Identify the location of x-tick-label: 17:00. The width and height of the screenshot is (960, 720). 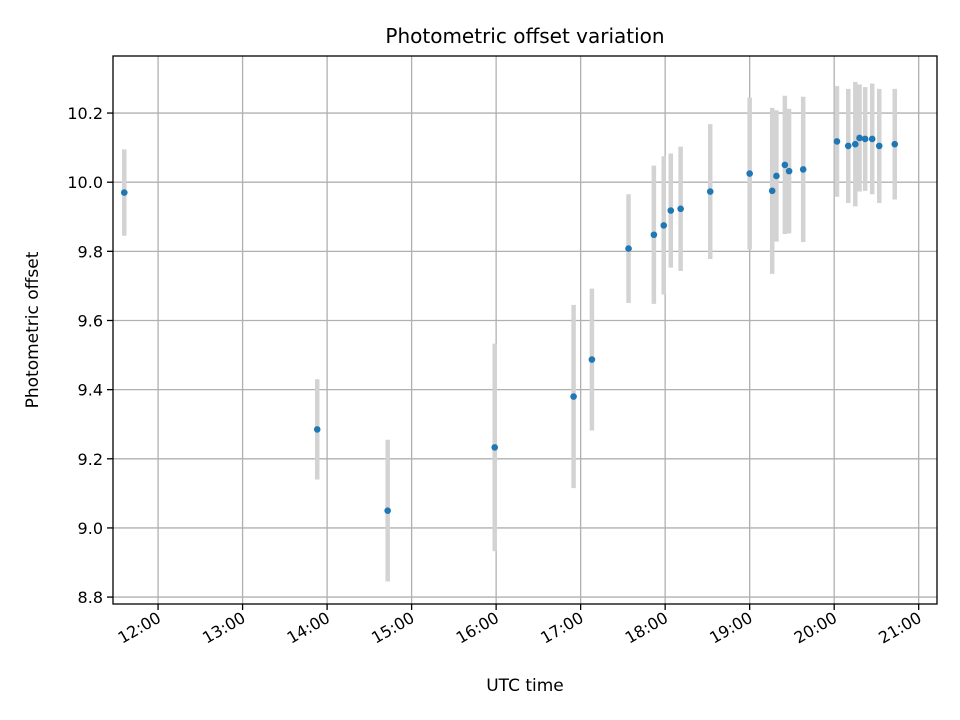
(561, 628).